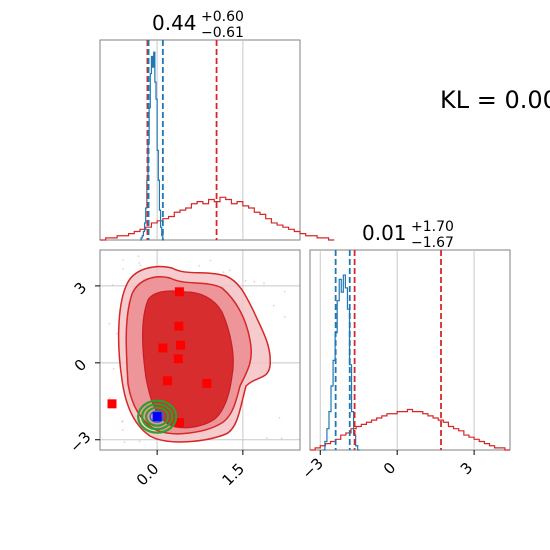 Image resolution: width=550 pixels, height=550 pixels. Describe the element at coordinates (152, 146) in the screenshot. I see `mx-hist-blue` at that location.